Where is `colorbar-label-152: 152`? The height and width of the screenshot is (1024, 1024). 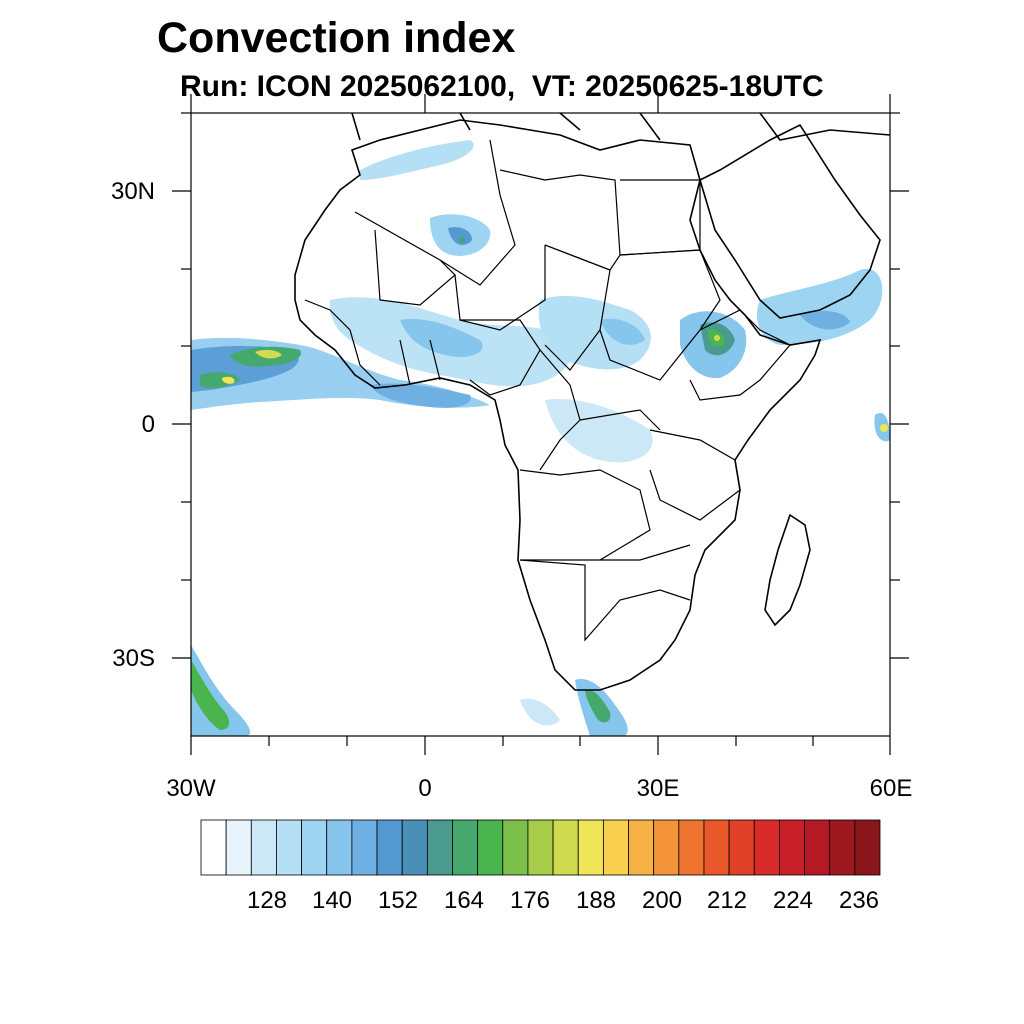
colorbar-label-152: 152 is located at coordinates (398, 900).